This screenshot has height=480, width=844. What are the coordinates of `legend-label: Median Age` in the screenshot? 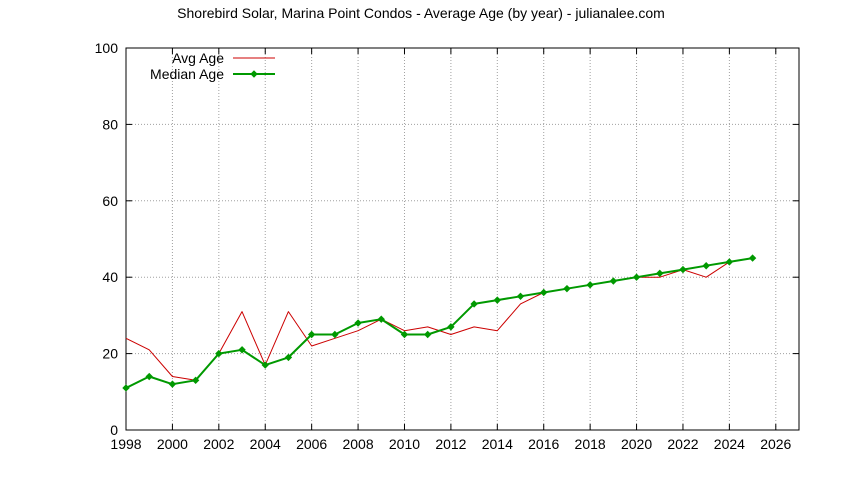 It's located at (187, 74).